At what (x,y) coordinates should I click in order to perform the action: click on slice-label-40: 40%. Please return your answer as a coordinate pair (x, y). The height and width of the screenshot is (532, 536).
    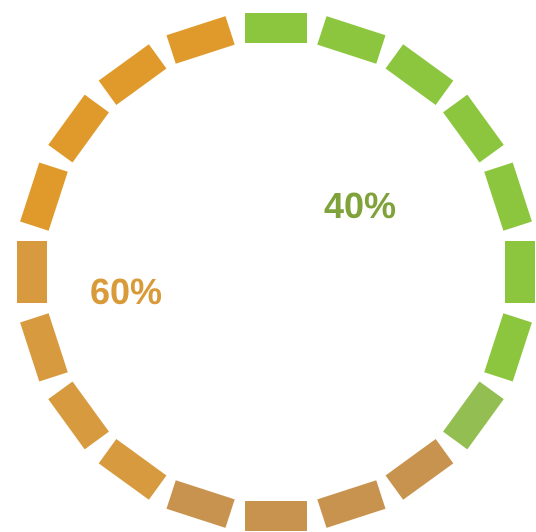
    Looking at the image, I should click on (360, 205).